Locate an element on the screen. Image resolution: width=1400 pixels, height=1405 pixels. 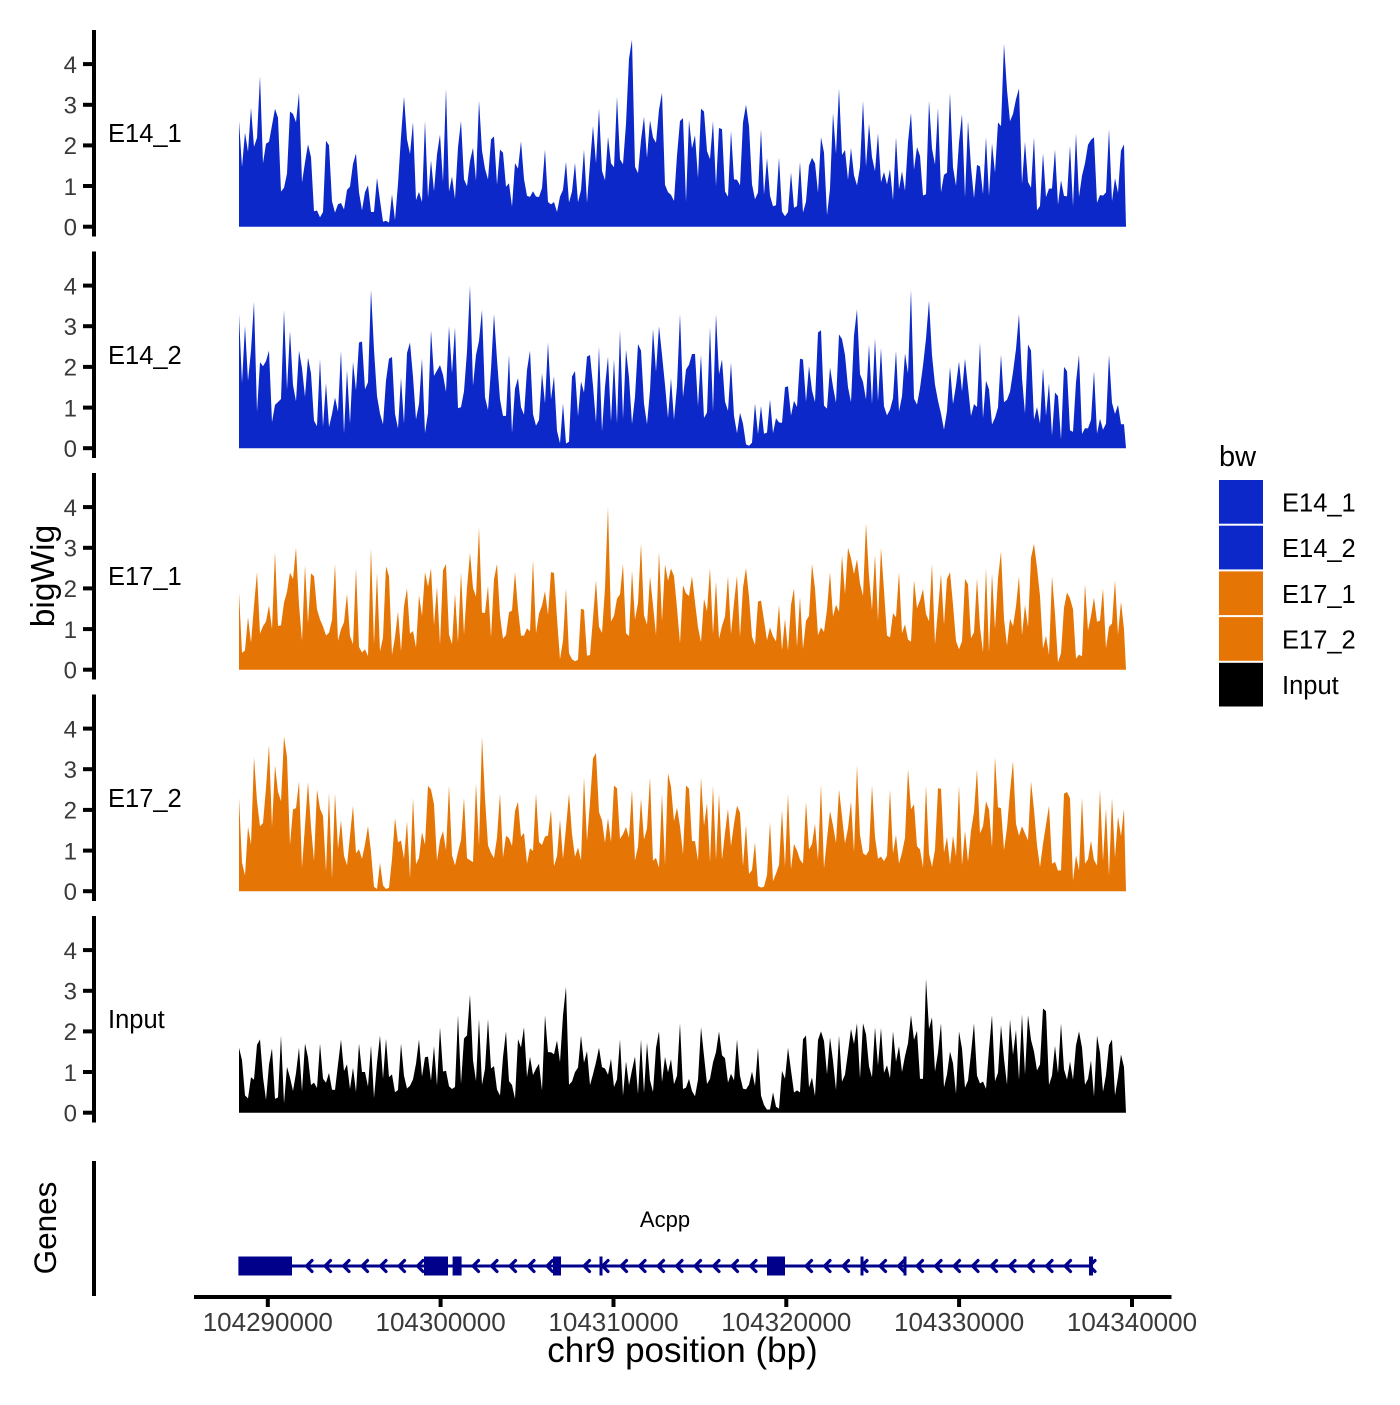
svg-text: Genes is located at coordinates (45, 1228).